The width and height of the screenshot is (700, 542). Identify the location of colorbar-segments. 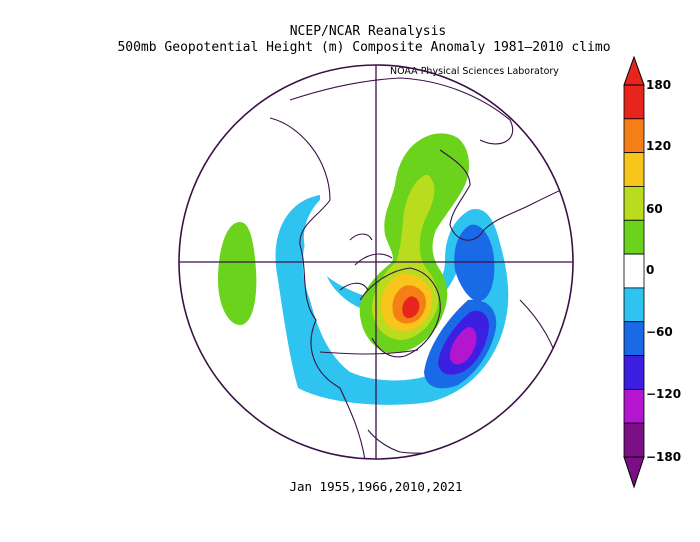
(634, 271).